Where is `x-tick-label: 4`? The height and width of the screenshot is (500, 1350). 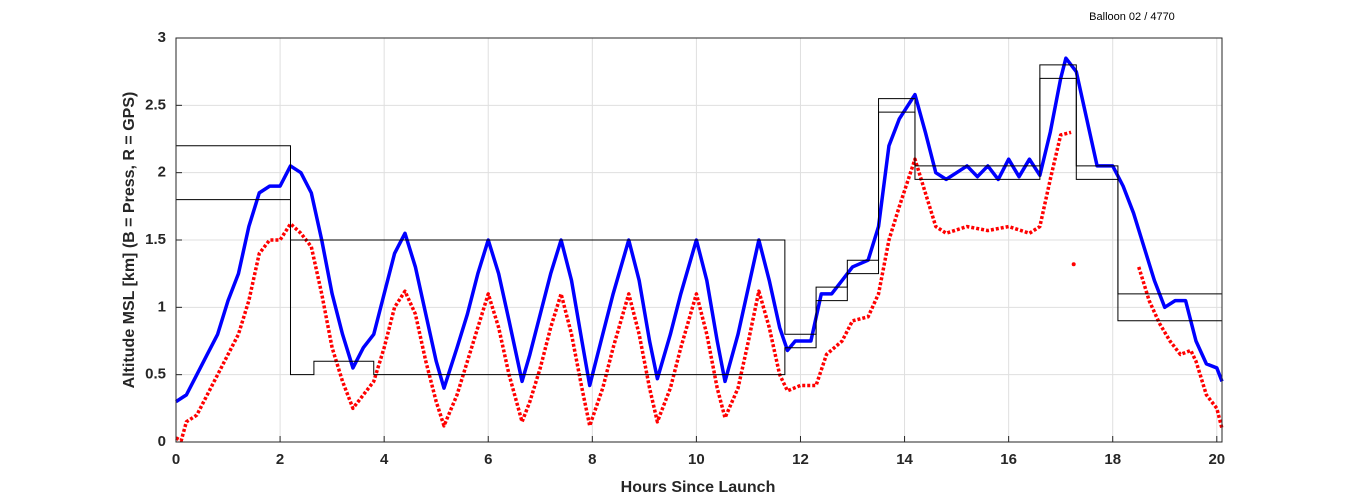
x-tick-label: 4 is located at coordinates (384, 459).